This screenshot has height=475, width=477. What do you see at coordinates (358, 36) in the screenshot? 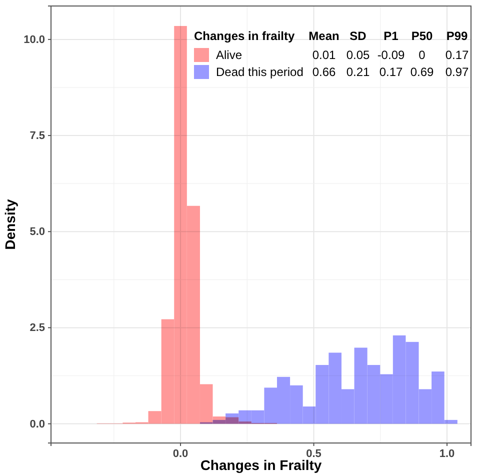
I see `annotation: SD` at bounding box center [358, 36].